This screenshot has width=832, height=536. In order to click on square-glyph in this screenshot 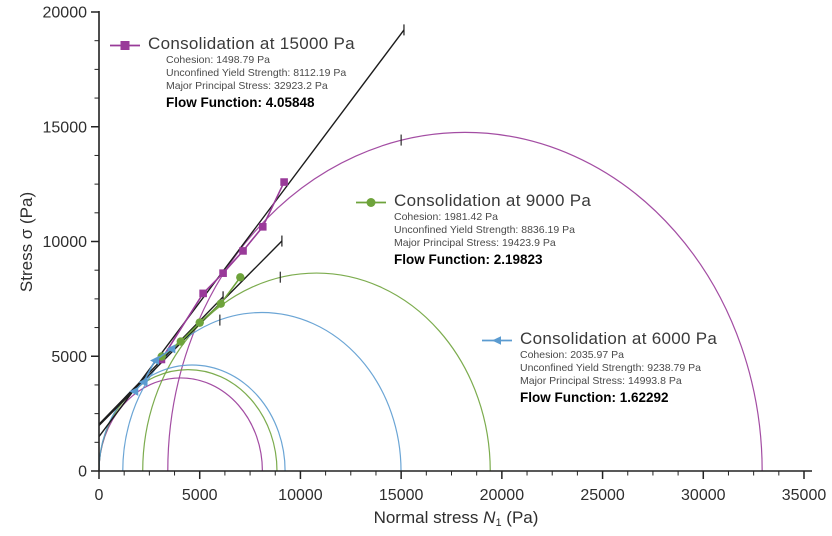, I will do `click(125, 45)`.